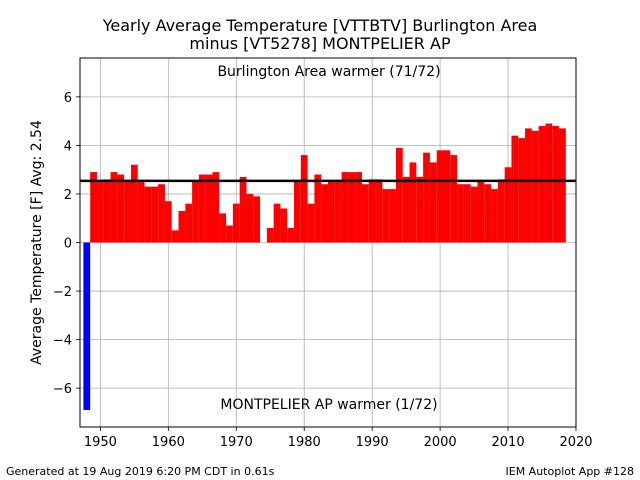 The image size is (640, 480). What do you see at coordinates (575, 442) in the screenshot?
I see `x-tick-label: 2020` at bounding box center [575, 442].